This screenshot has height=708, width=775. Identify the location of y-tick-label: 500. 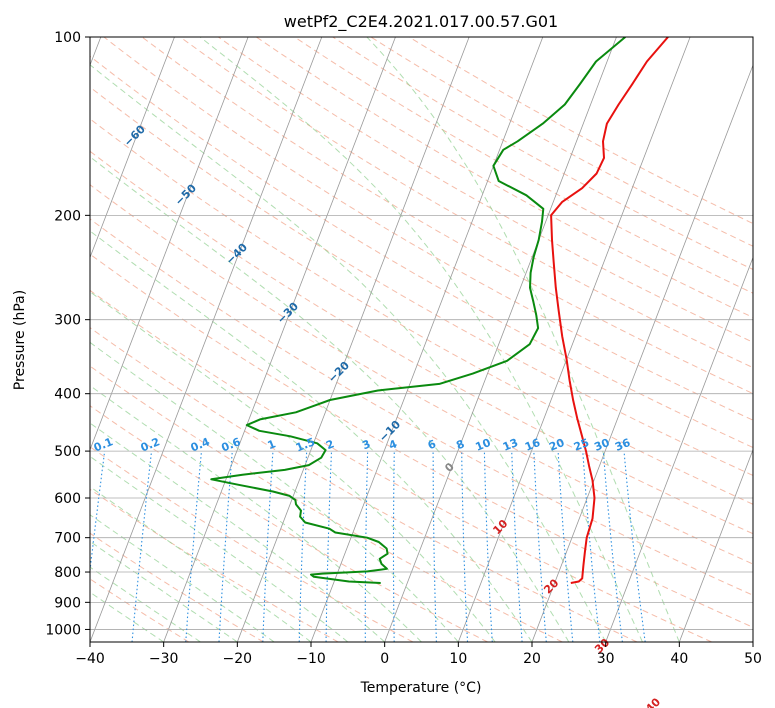
(67, 452).